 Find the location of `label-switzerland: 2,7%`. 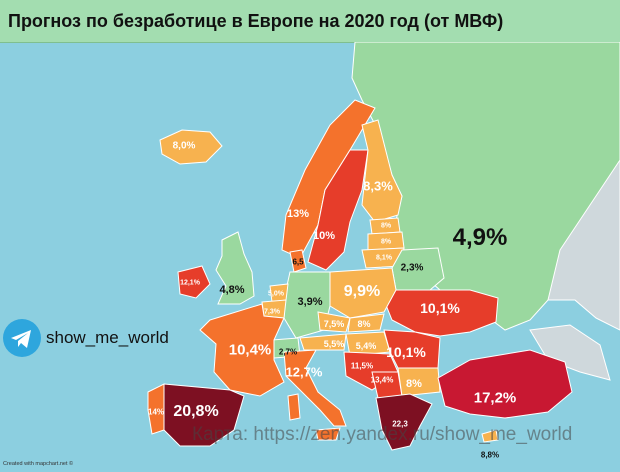

label-switzerland: 2,7% is located at coordinates (288, 352).